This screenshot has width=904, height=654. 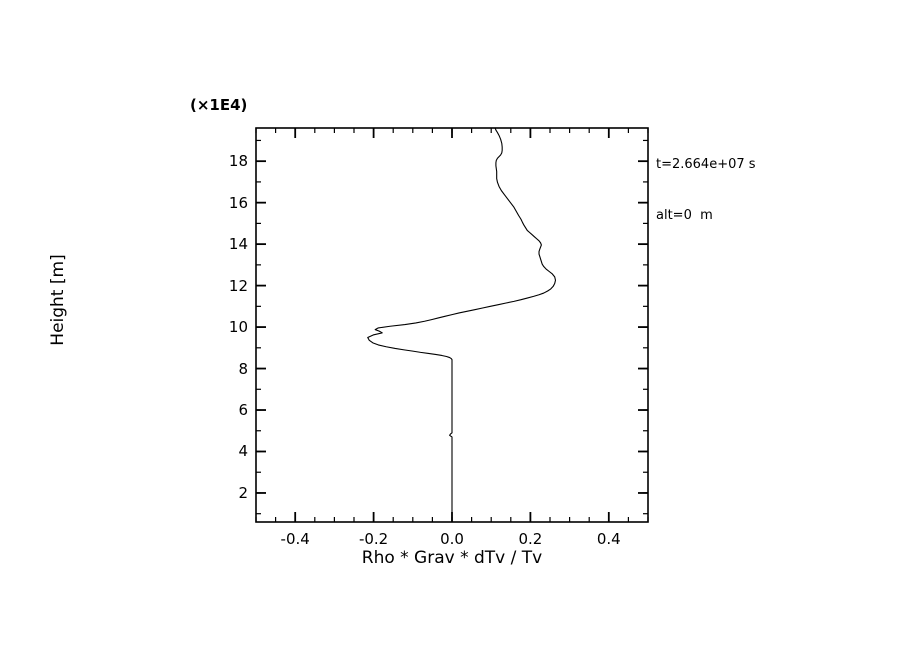 I want to click on y-tick-label: 16, so click(x=238, y=202).